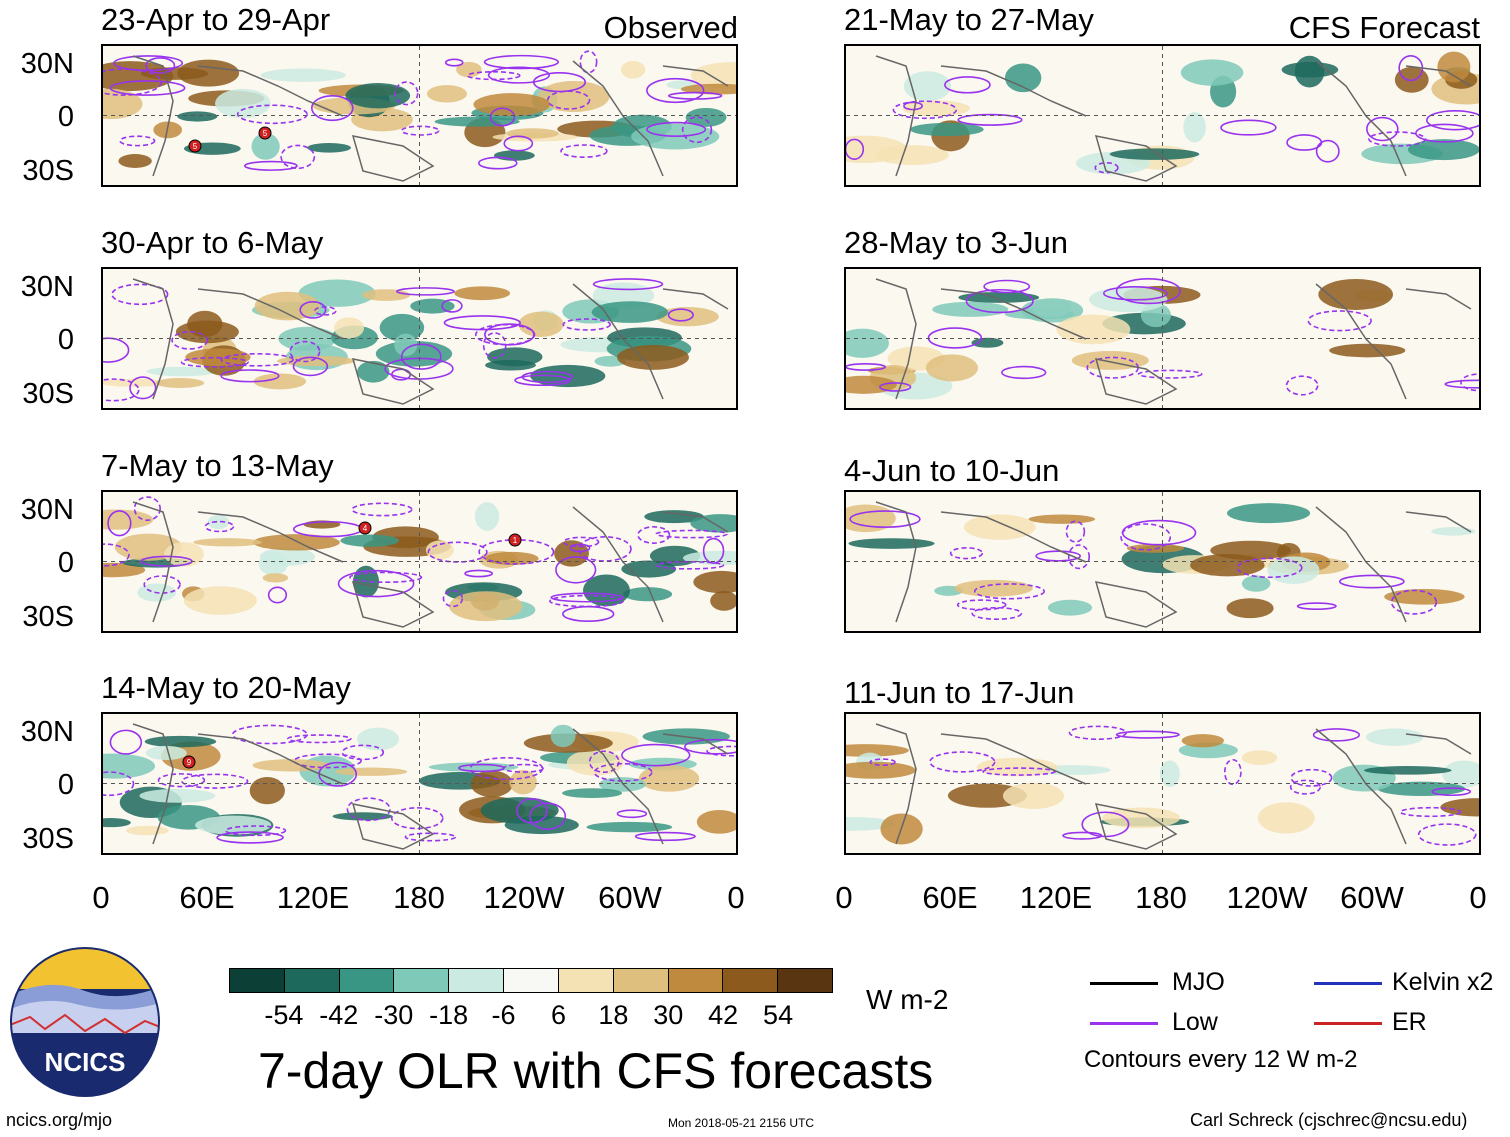 The height and width of the screenshot is (1137, 1510). Describe the element at coordinates (1221, 1059) in the screenshot. I see `contour-note: Contours every 12 W m-2` at that location.